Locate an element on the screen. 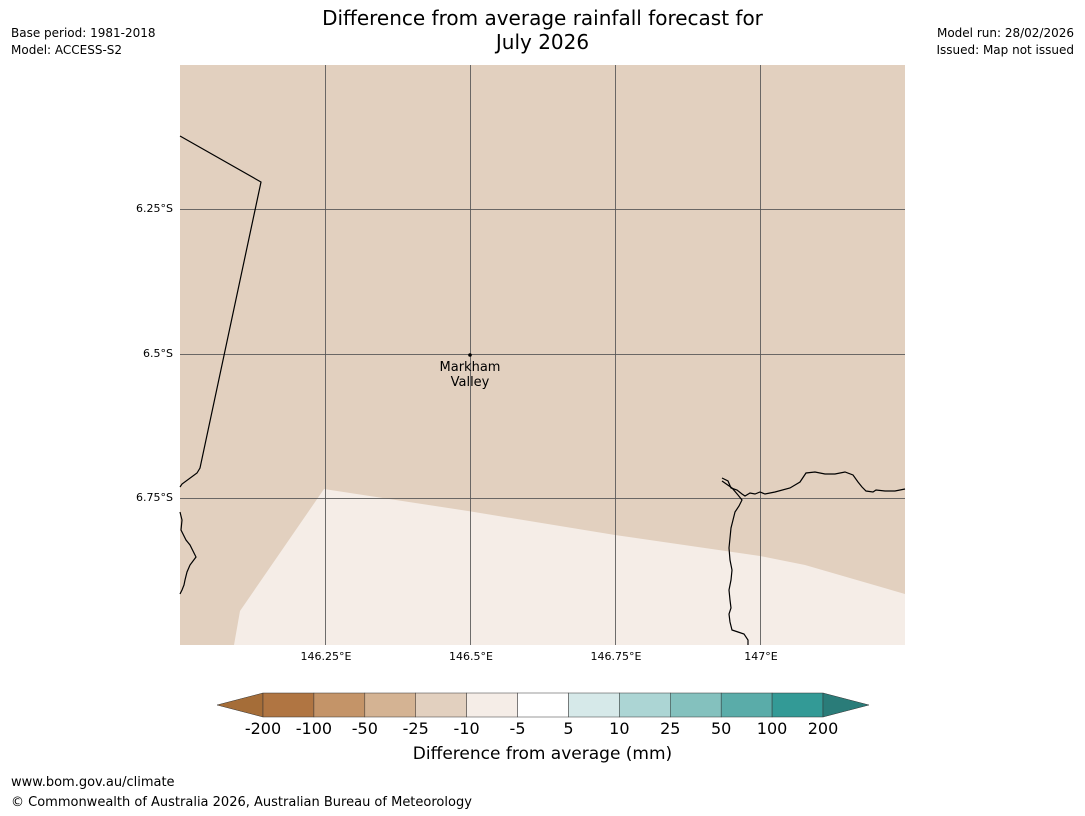  colorbar-tick-label: -10 is located at coordinates (466, 728).